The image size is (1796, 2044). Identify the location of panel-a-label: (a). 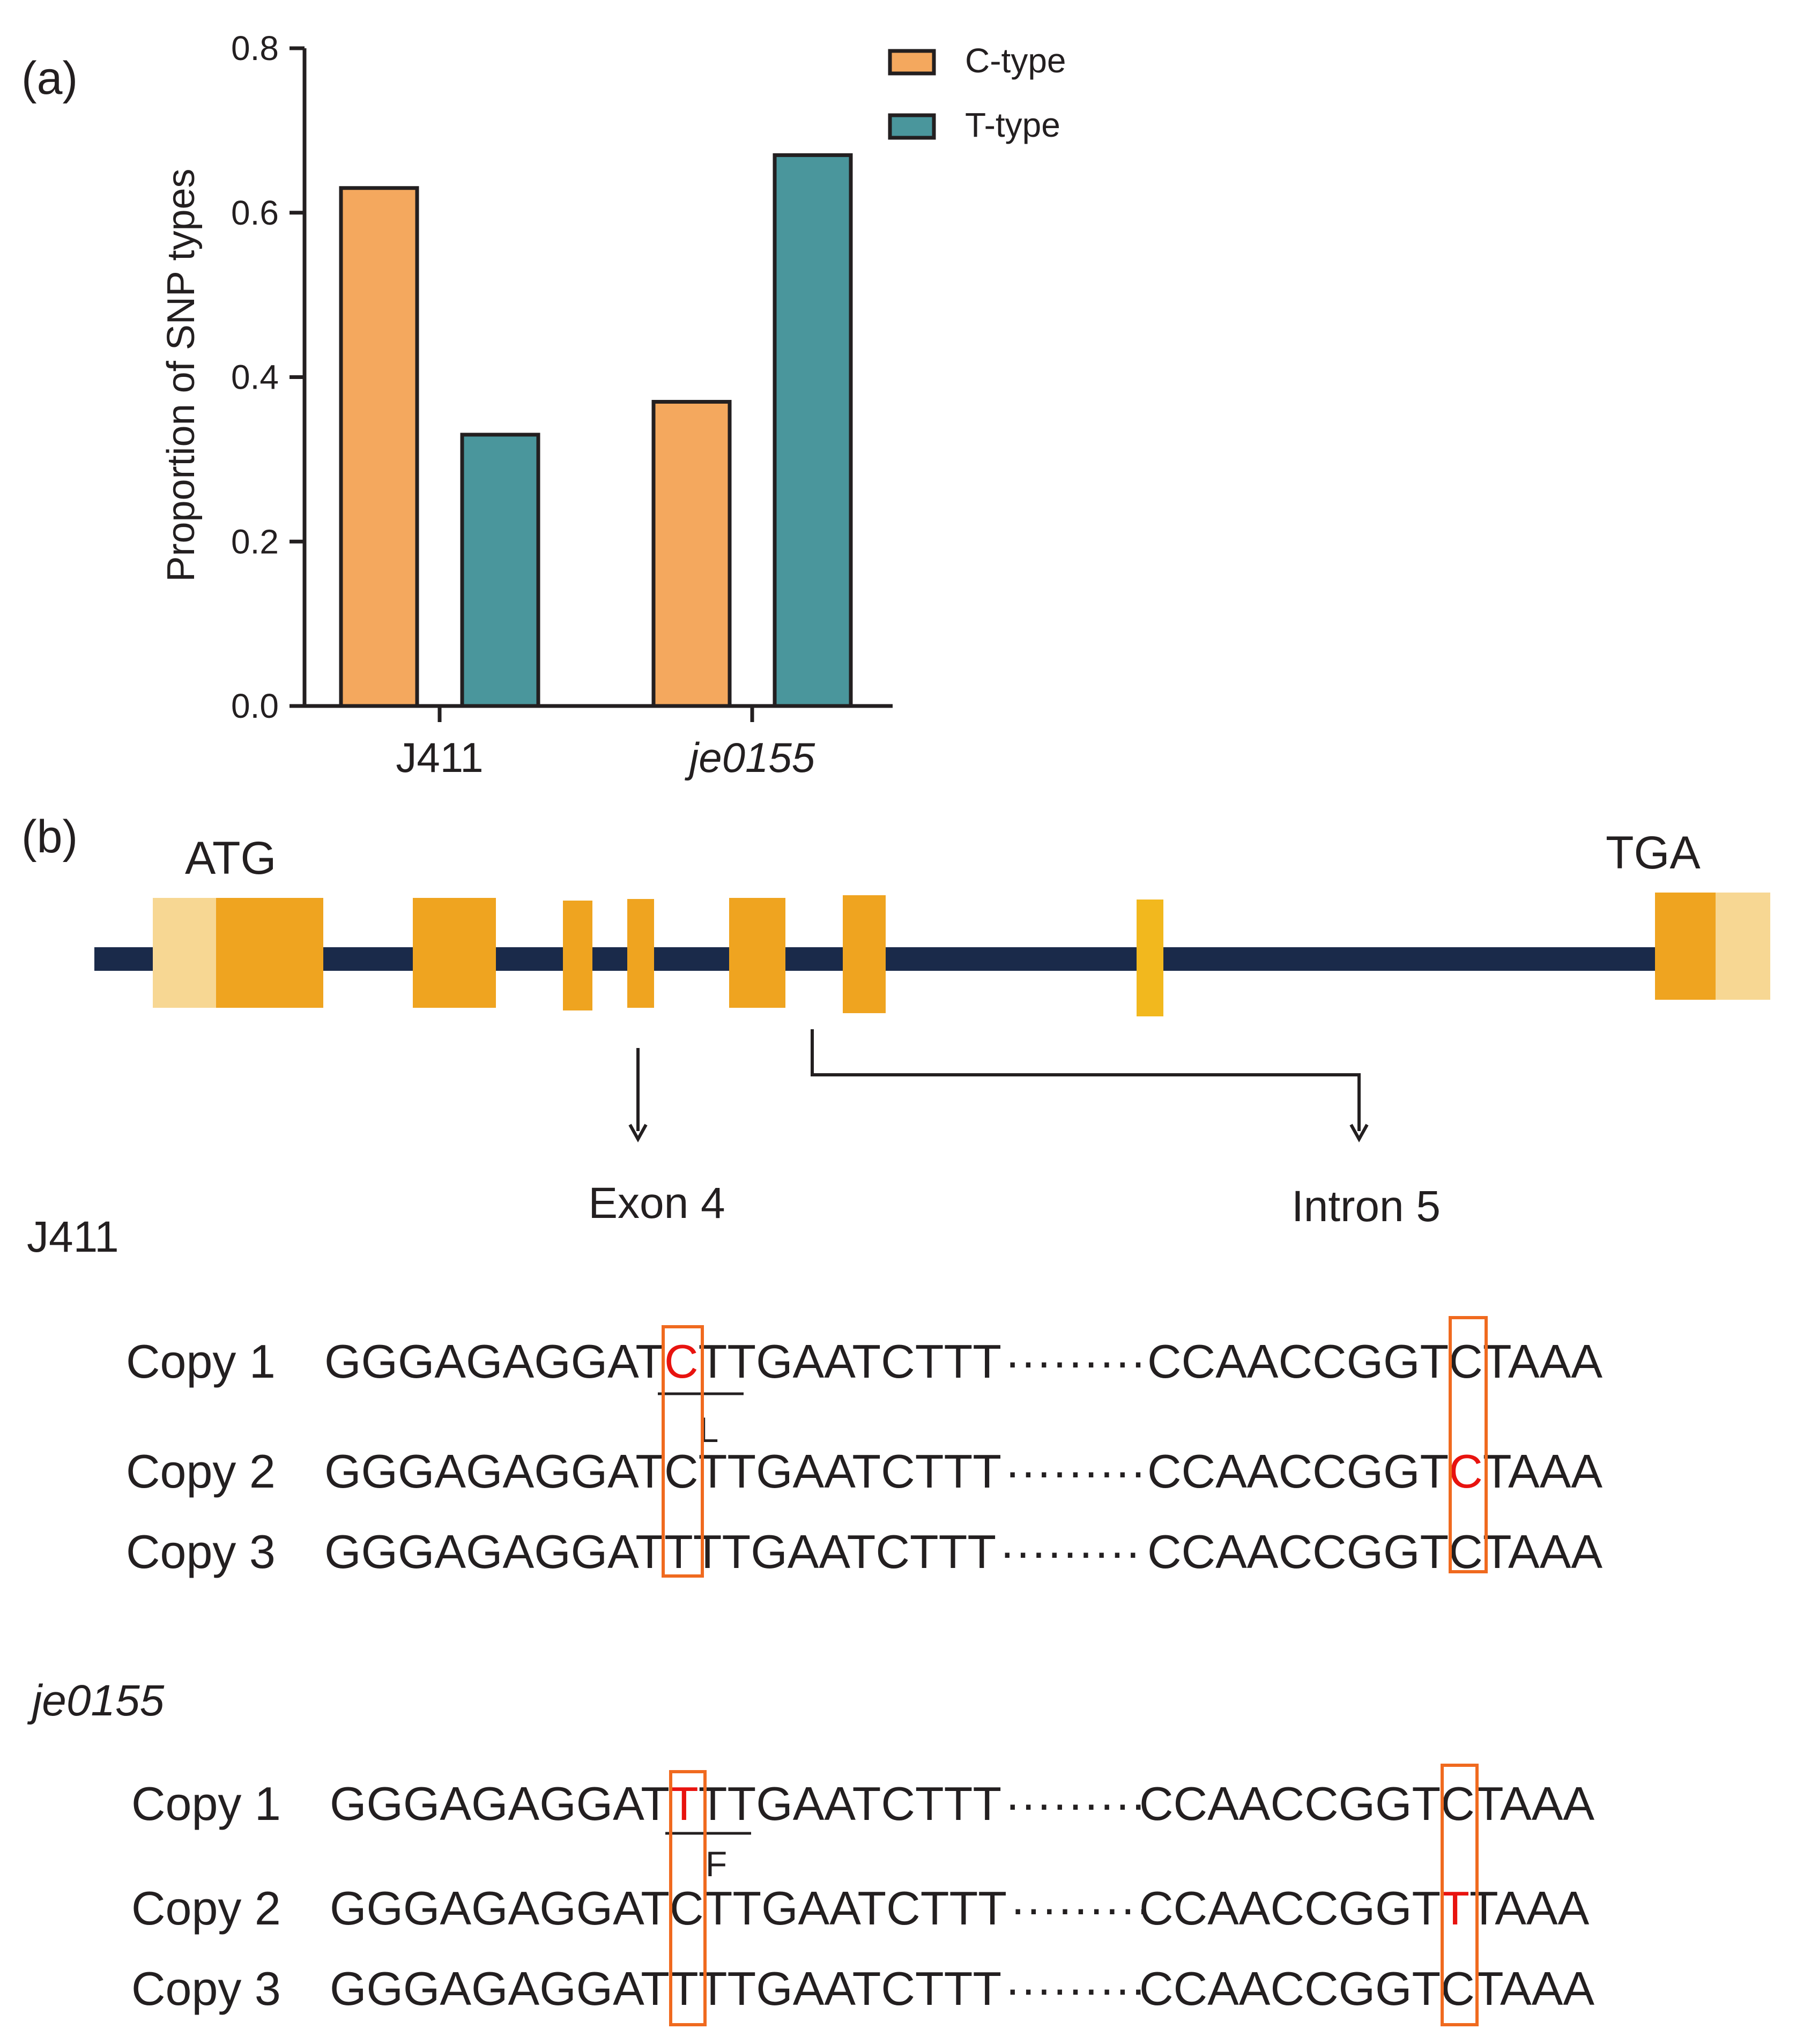
(49, 78).